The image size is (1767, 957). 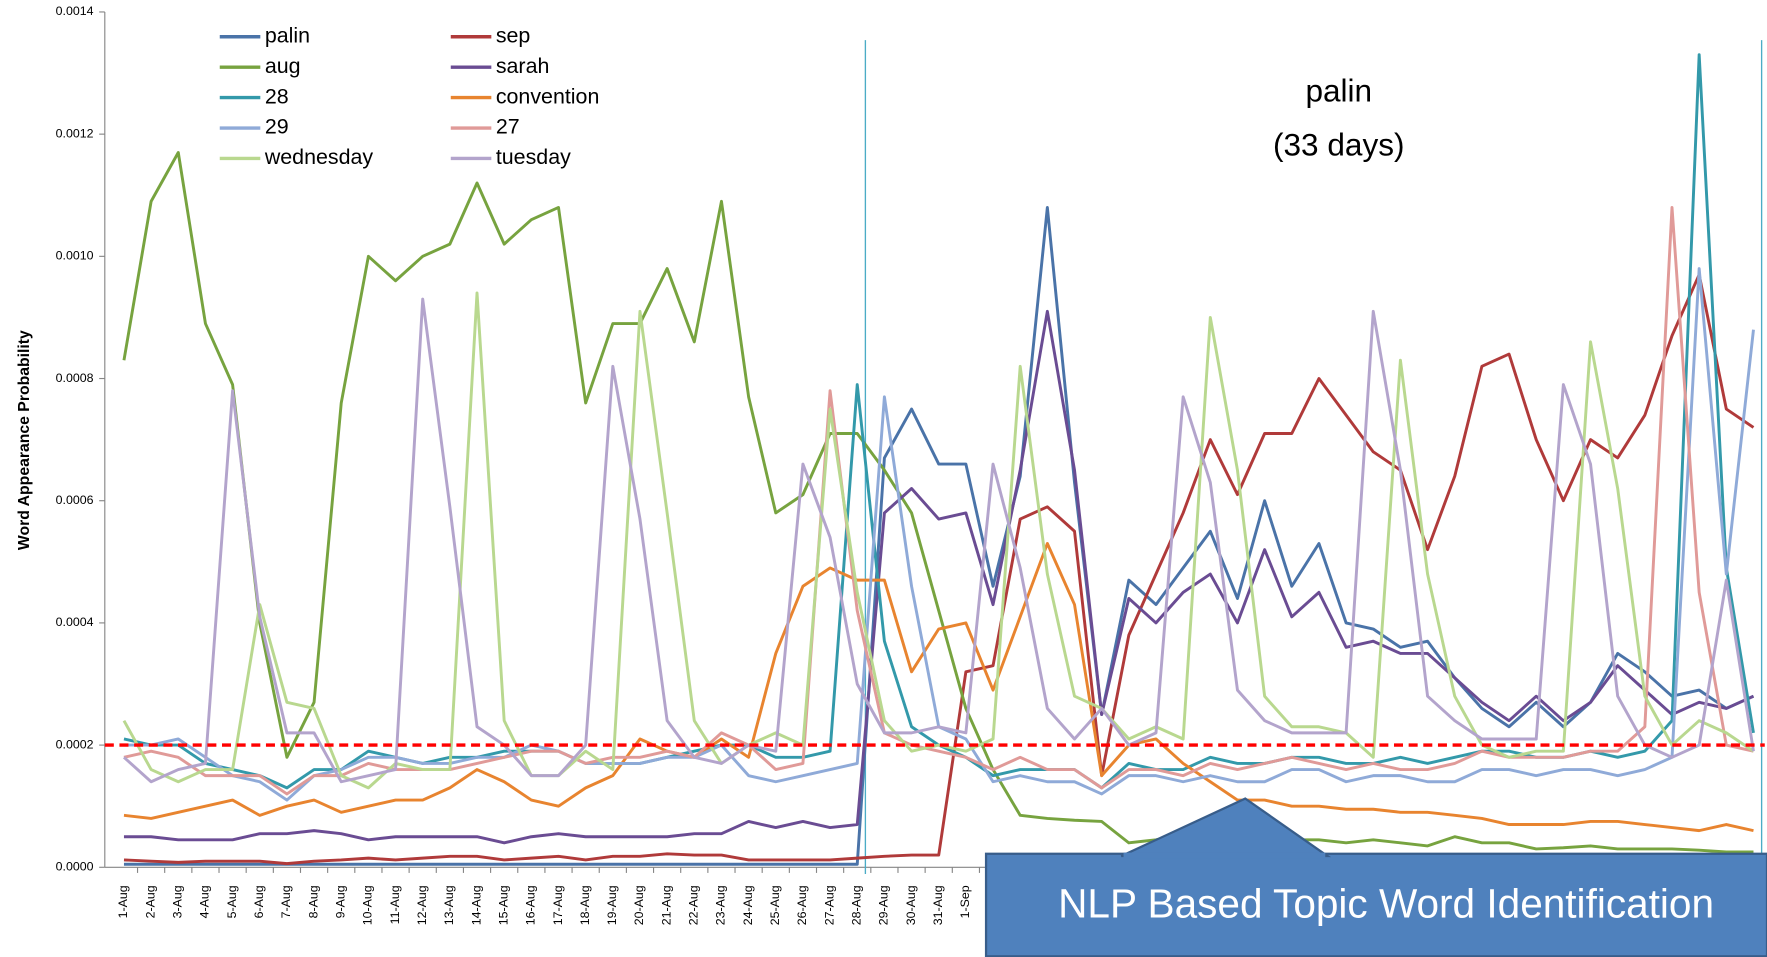 I want to click on y-tick-label: 0.0000, so click(x=75, y=867).